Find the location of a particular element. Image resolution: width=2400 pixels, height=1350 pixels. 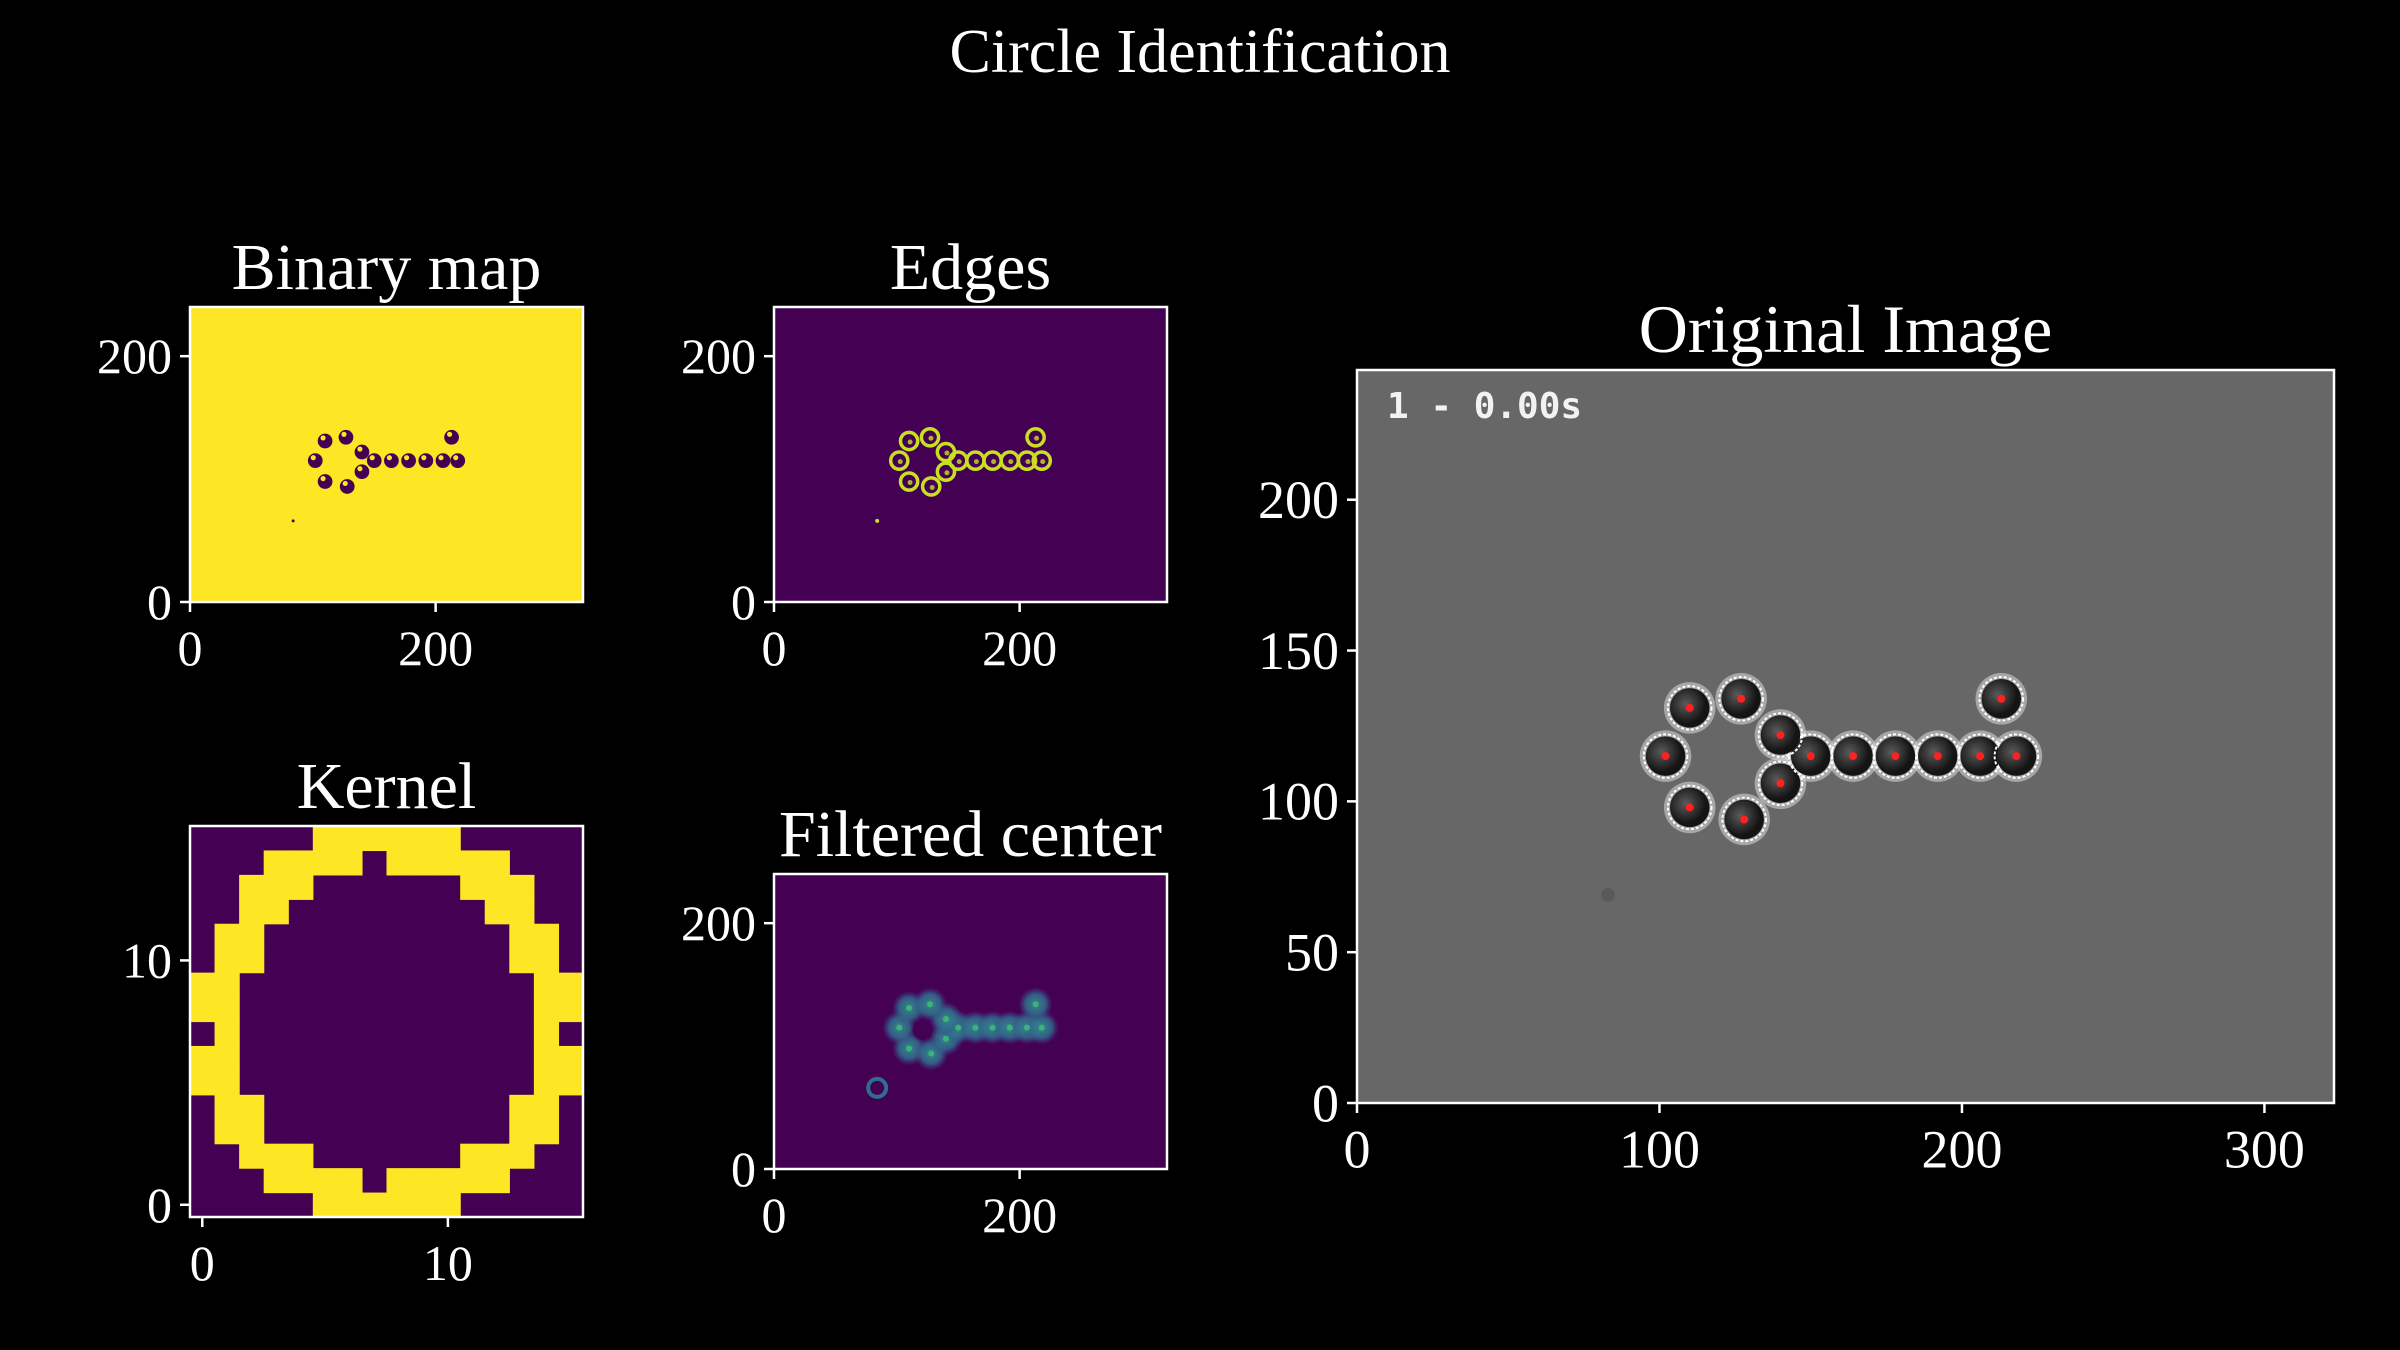

x-tick-label: 0 is located at coordinates (1357, 1149).